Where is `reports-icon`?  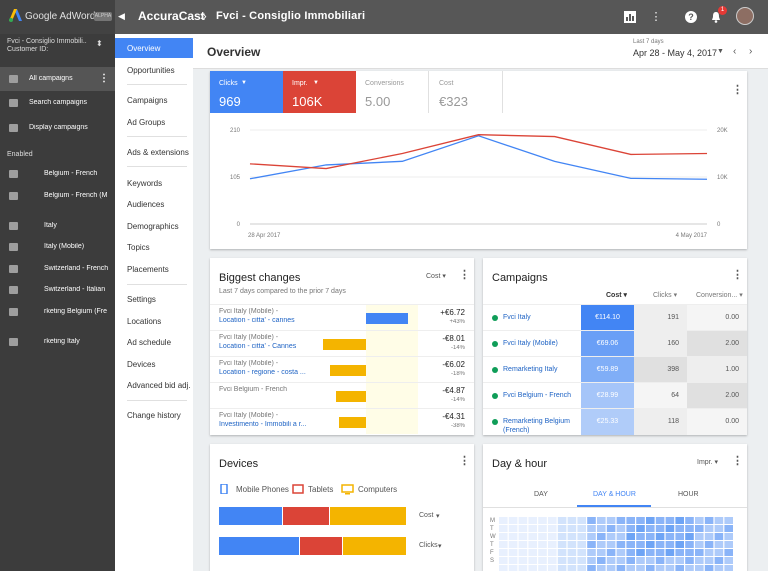 reports-icon is located at coordinates (630, 17).